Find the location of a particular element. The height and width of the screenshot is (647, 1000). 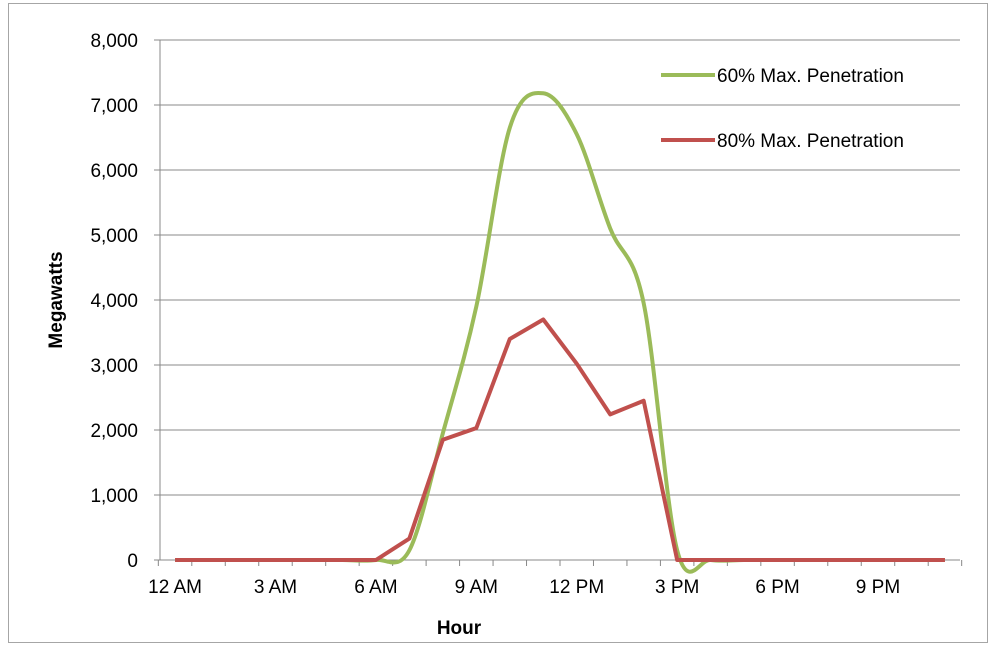

y-tick-label: 4,000 is located at coordinates (114, 301).